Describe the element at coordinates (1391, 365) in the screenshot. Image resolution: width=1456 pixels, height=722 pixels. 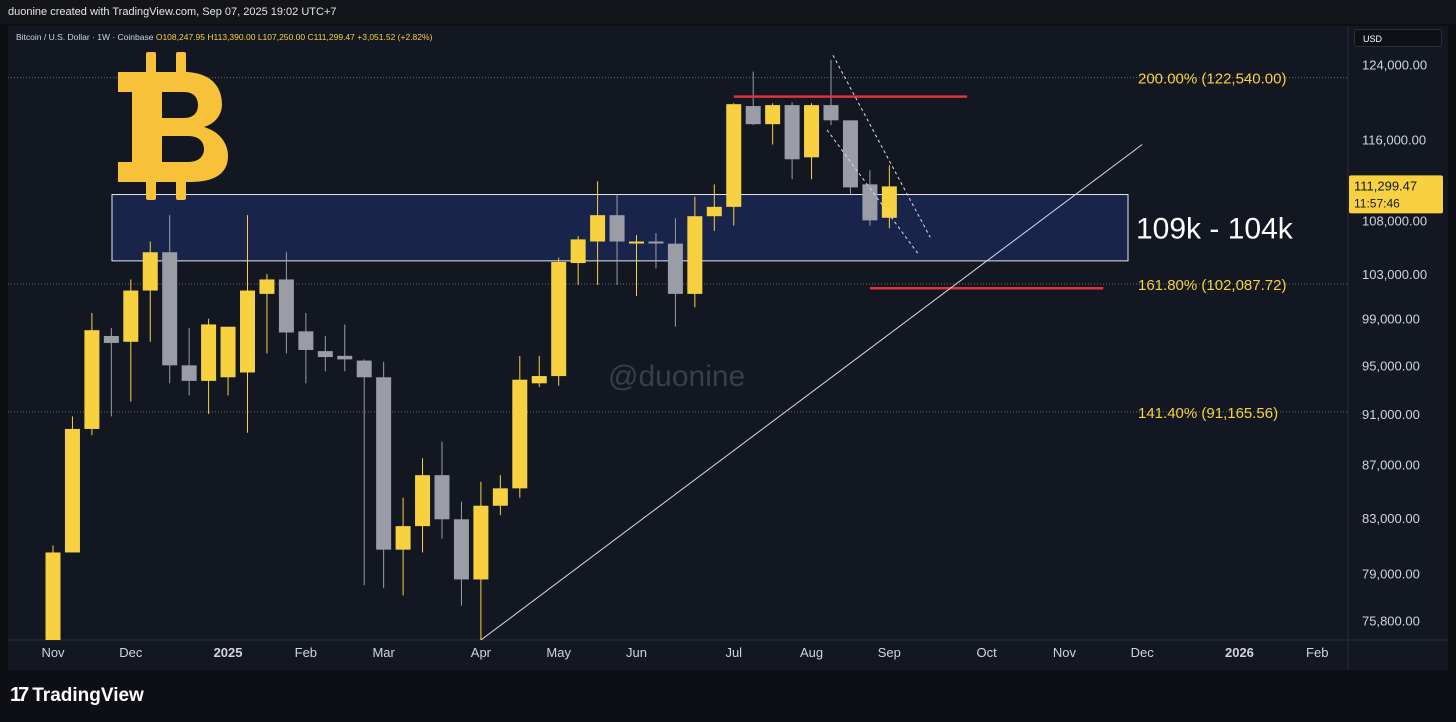
I see `y-tick-label: 95,000.00` at that location.